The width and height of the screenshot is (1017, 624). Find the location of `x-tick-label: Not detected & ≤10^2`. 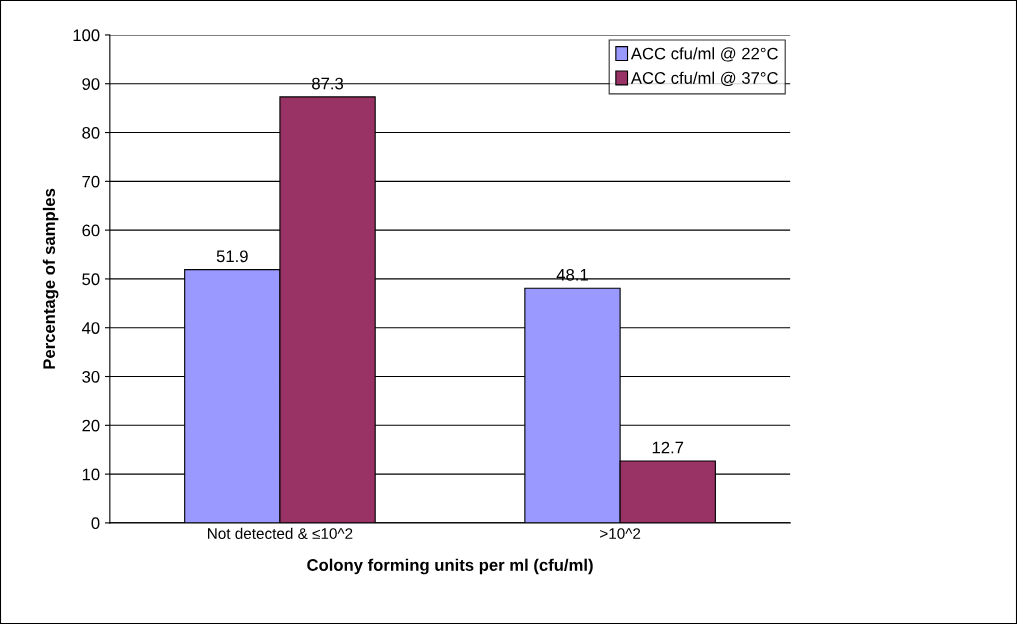

x-tick-label: Not detected & ≤10^2 is located at coordinates (280, 533).